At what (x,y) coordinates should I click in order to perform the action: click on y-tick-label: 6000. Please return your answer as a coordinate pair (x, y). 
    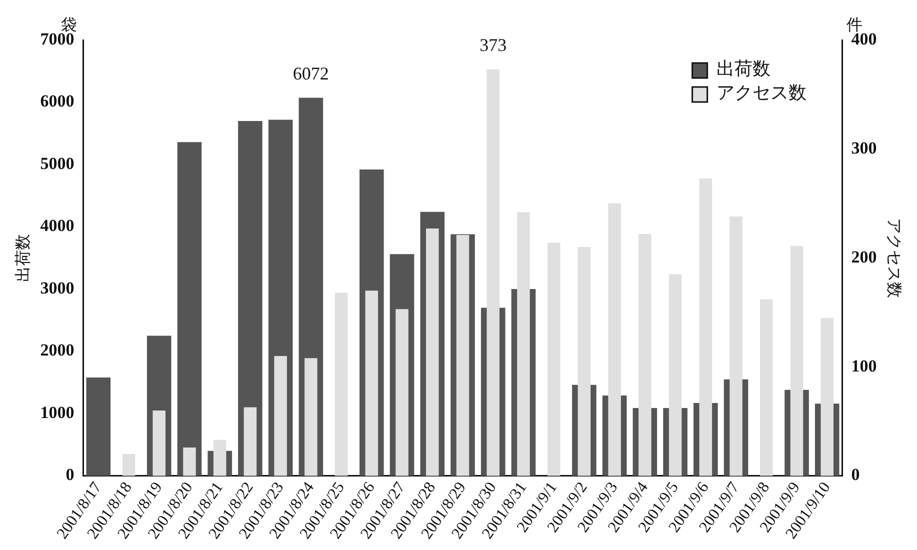
    Looking at the image, I should click on (57, 101).